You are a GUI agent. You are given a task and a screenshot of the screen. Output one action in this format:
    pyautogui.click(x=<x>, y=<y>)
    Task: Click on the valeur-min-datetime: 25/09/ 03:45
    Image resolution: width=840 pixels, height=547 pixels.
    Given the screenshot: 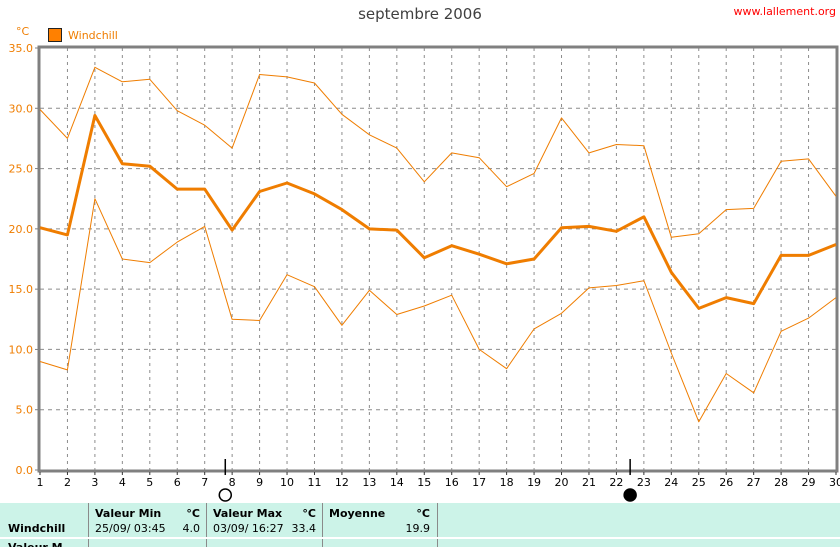 What is the action you would take?
    pyautogui.click(x=130, y=528)
    